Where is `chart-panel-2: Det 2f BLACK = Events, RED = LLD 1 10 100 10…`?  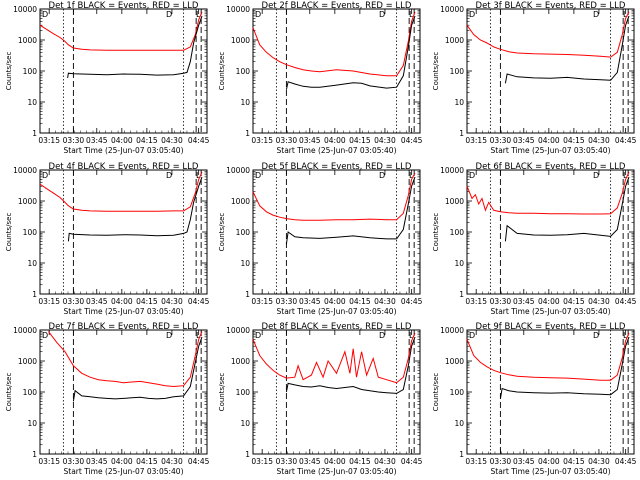 chart-panel-2: Det 2f BLACK = Events, RED = LLD 1 10 100 10… is located at coordinates (320, 78).